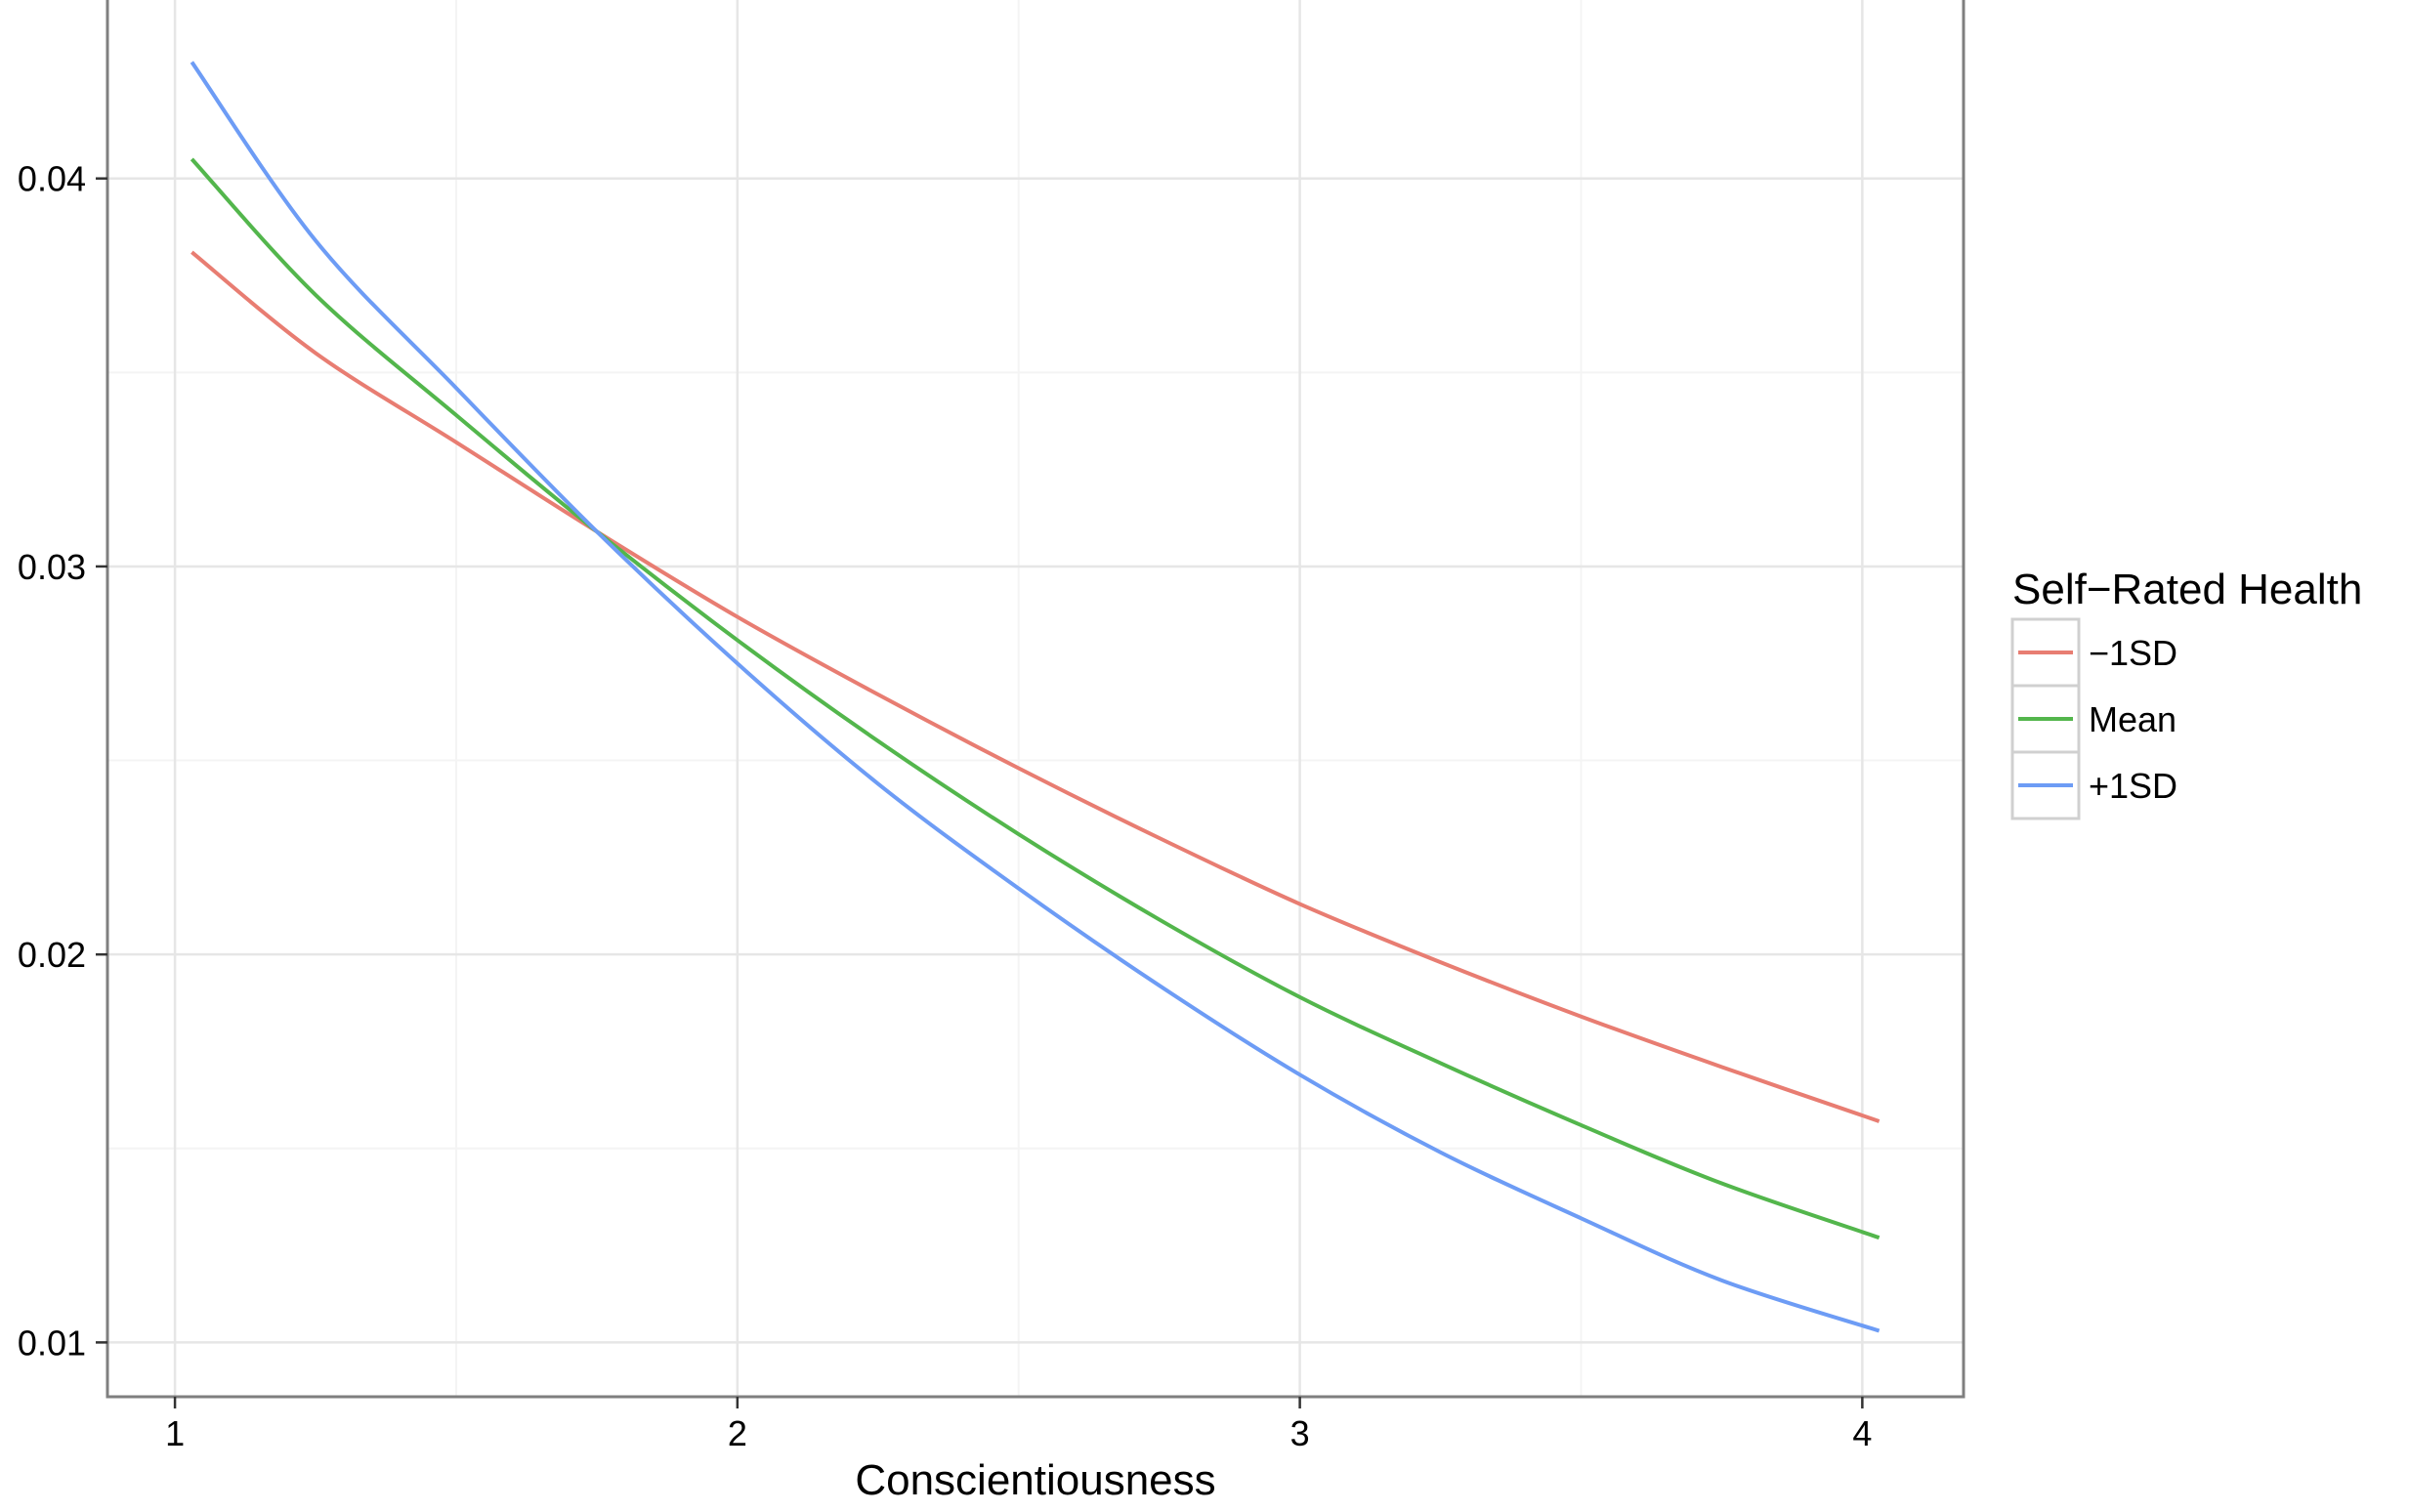  I want to click on legend-label: −1SD, so click(2133, 653).